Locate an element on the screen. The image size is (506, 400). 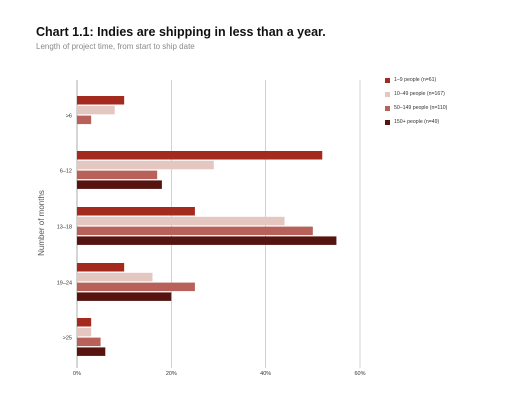
legend-item: 10–49 people (n=167) is located at coordinates (416, 94).